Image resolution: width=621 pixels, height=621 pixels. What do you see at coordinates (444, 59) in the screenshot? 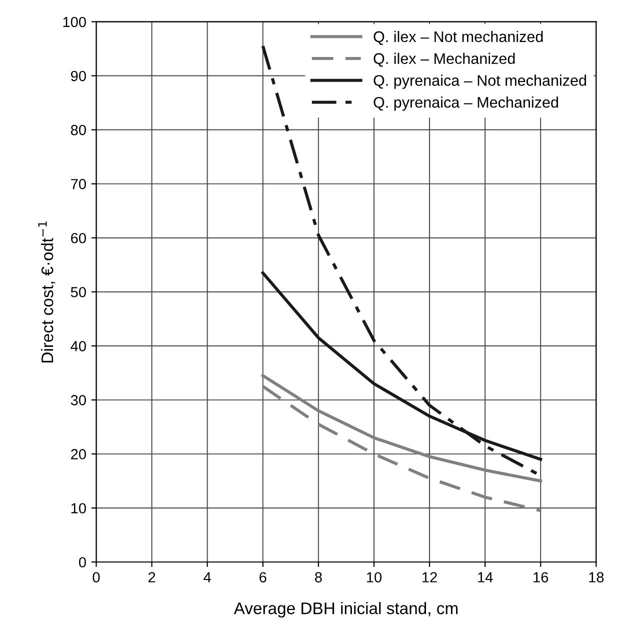
I see `legend-label: Q. ilex – Mechanized` at bounding box center [444, 59].